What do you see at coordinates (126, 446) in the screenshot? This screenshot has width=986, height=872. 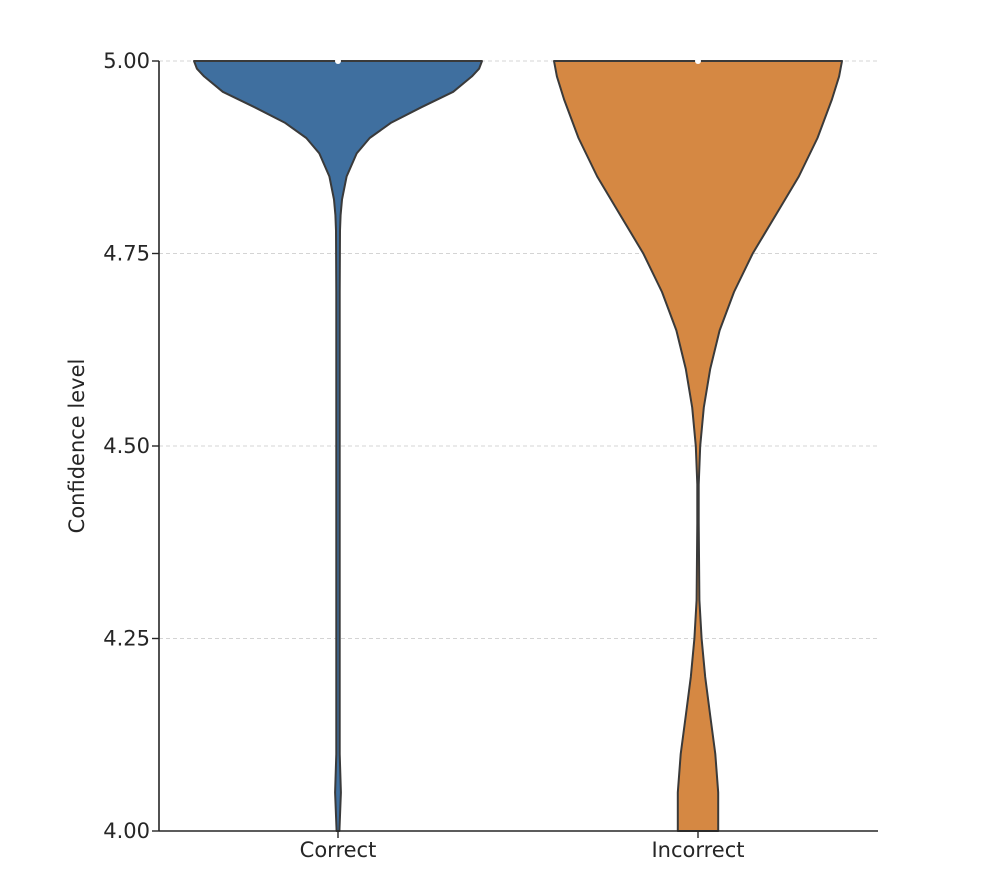 I see `y-tick-label: 4.50` at bounding box center [126, 446].